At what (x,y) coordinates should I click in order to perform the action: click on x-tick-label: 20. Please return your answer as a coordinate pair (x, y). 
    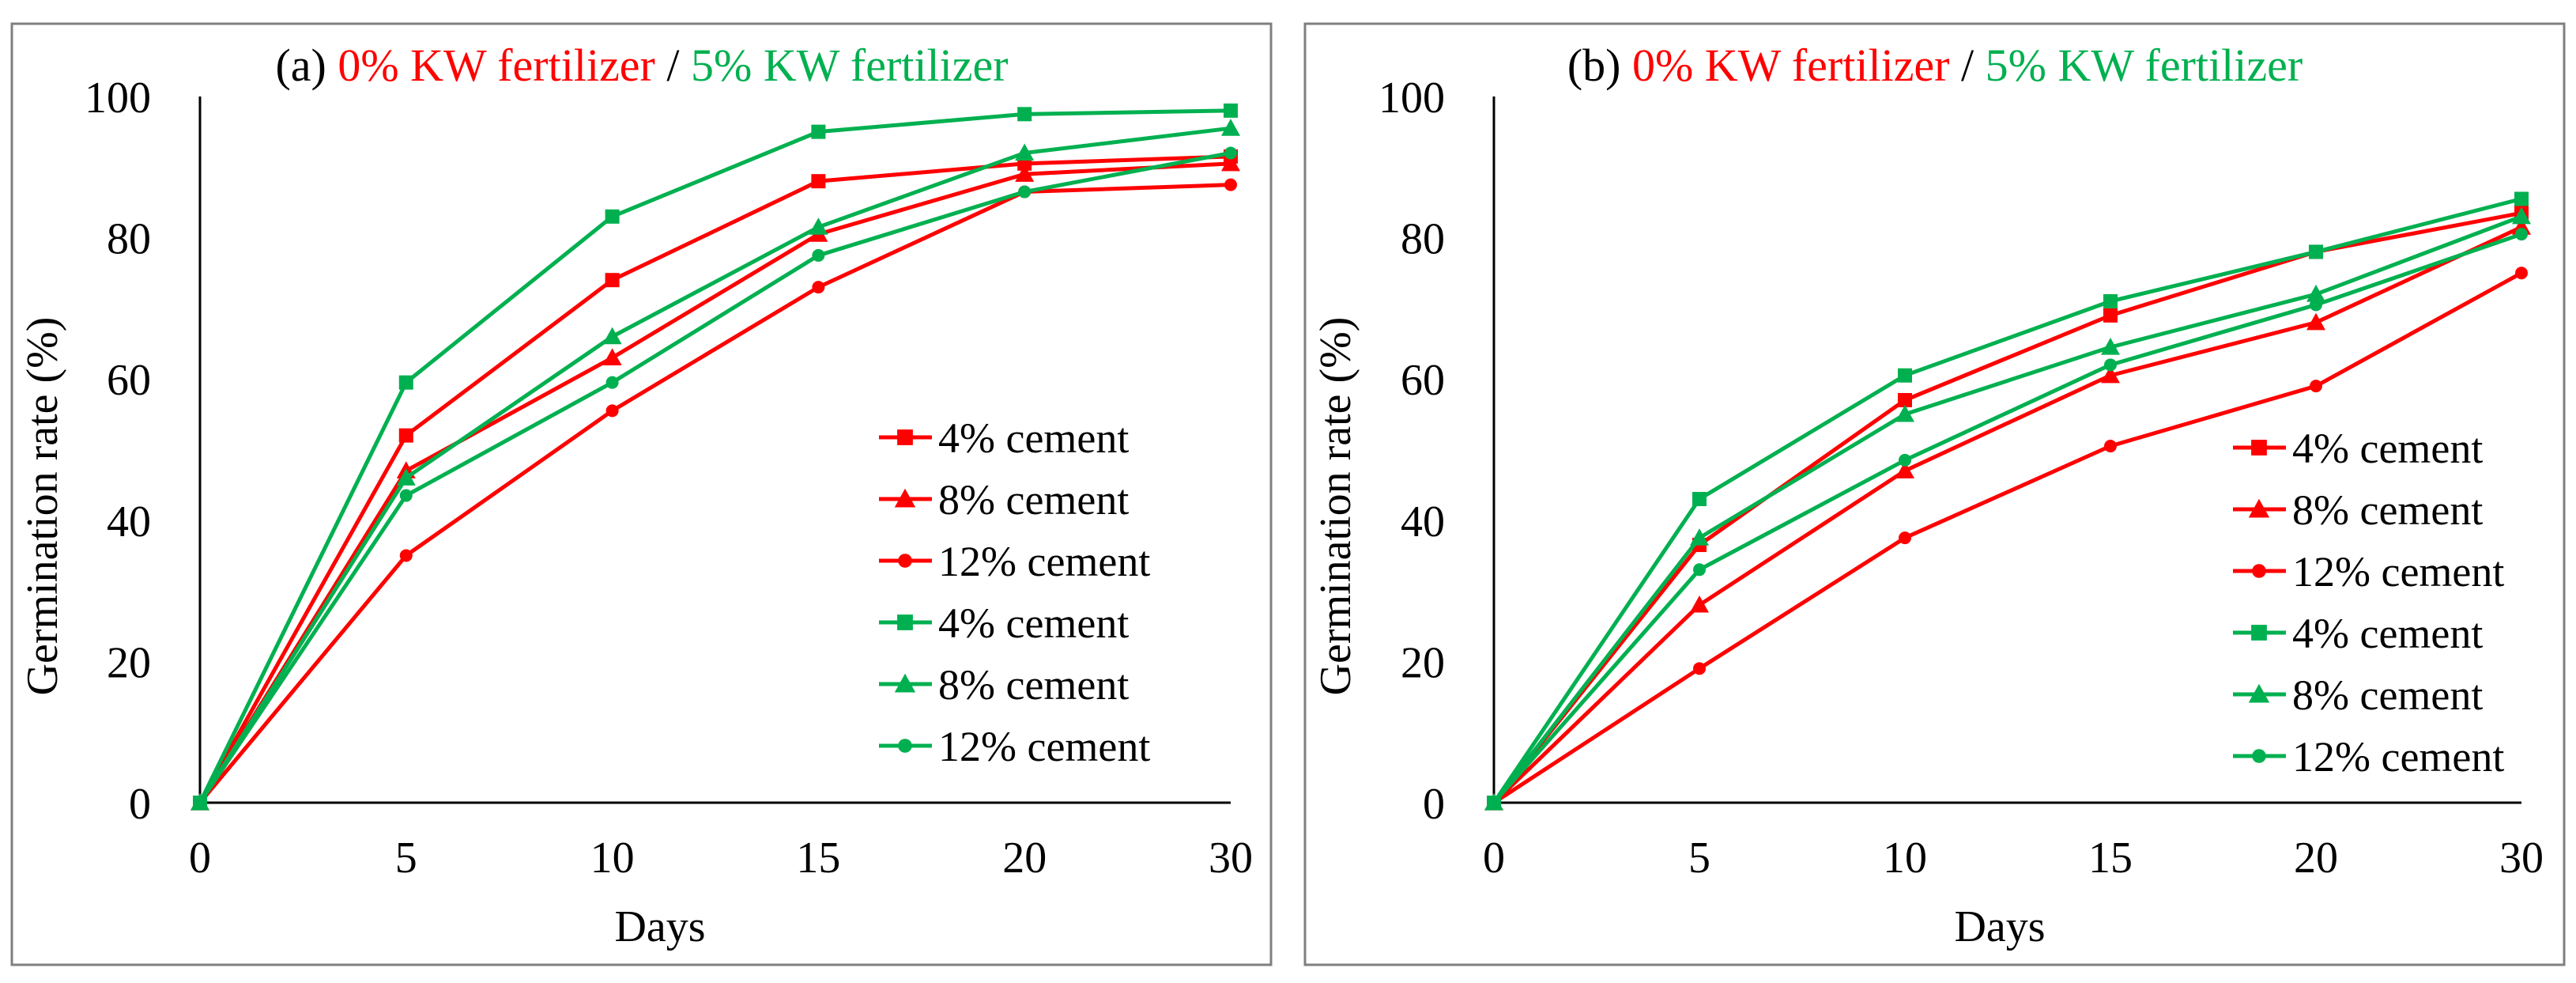
    Looking at the image, I should click on (2316, 858).